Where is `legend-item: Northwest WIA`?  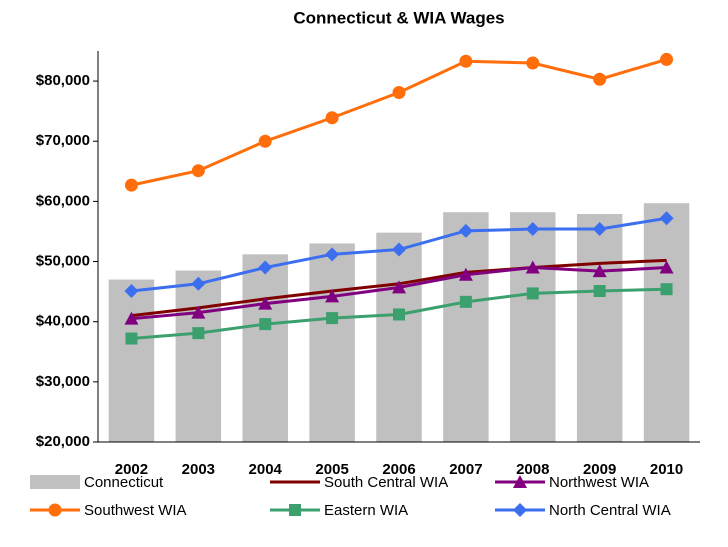 legend-item: Northwest WIA is located at coordinates (572, 482).